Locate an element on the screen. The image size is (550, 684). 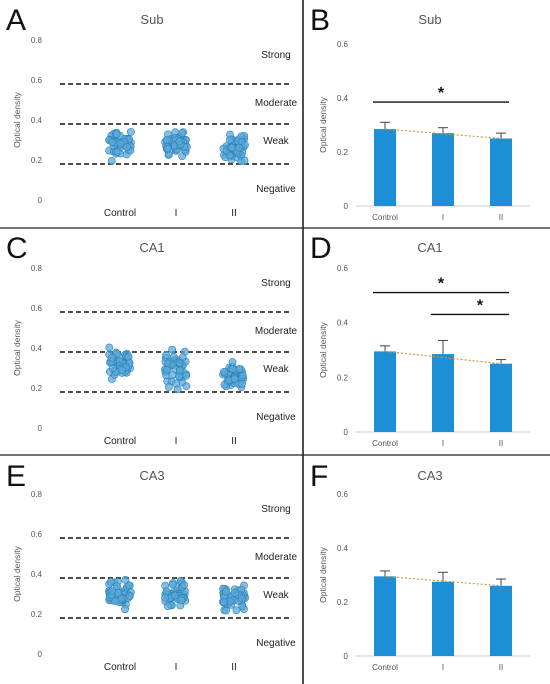
panel-letter: B is located at coordinates (320, 20).